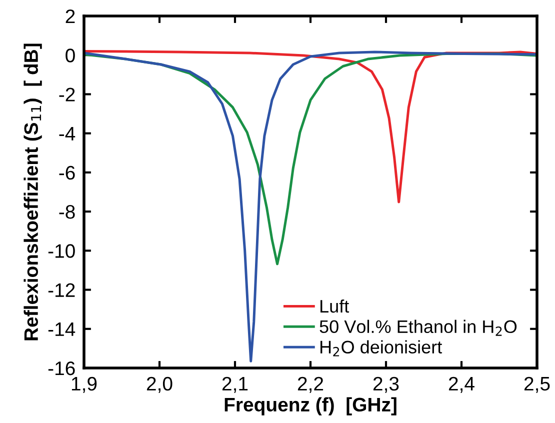 This screenshot has width=555, height=423. Describe the element at coordinates (67, 95) in the screenshot. I see `y-tick-label: -2` at that location.